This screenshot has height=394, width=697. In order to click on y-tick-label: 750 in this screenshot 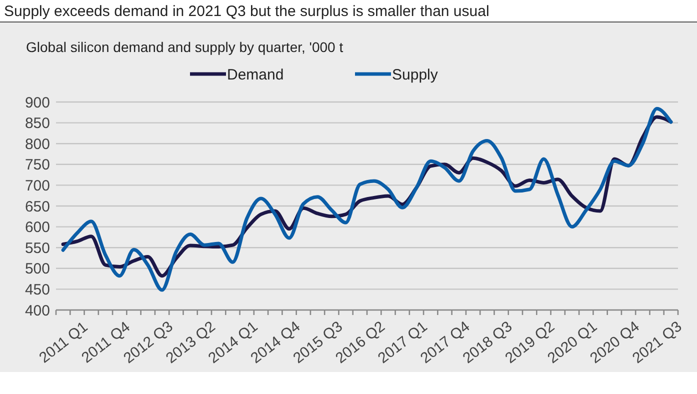, I will do `click(37, 165)`.